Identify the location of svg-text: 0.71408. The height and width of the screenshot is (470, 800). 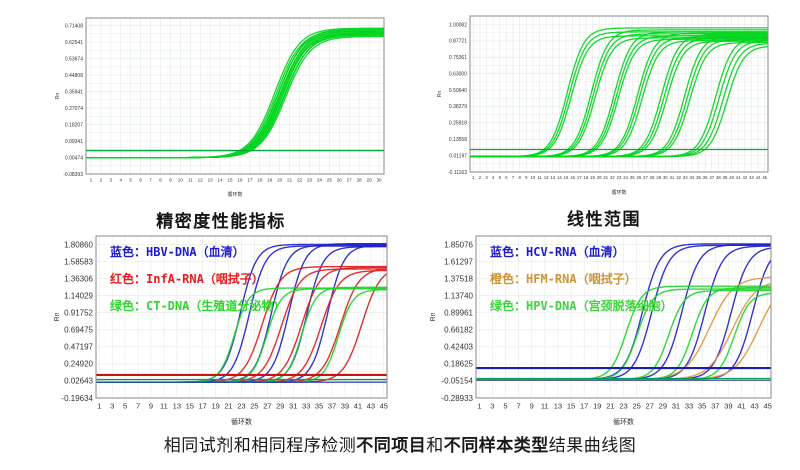
(74, 26).